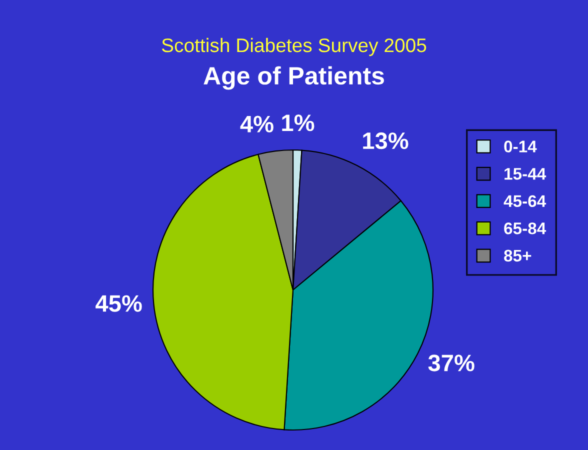  What do you see at coordinates (525, 201) in the screenshot?
I see `legend-label: 45-64` at bounding box center [525, 201].